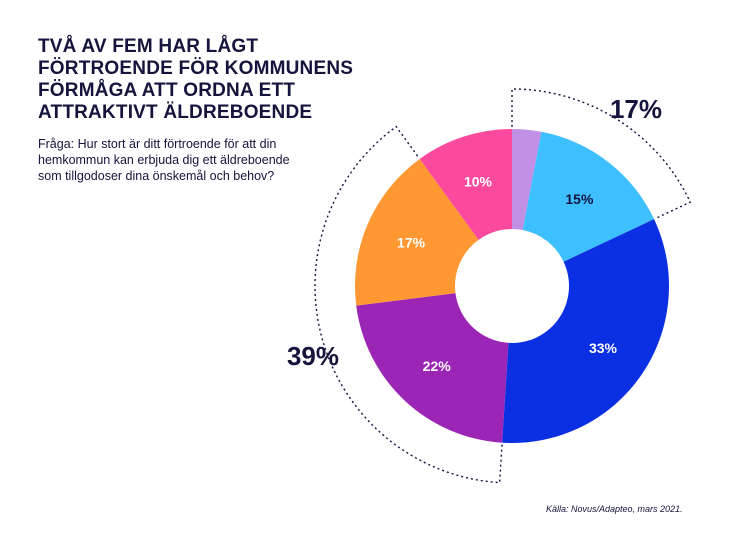  Describe the element at coordinates (156, 176) in the screenshot. I see `question-line: som tillgodoser dina önskemål och behov?` at that location.